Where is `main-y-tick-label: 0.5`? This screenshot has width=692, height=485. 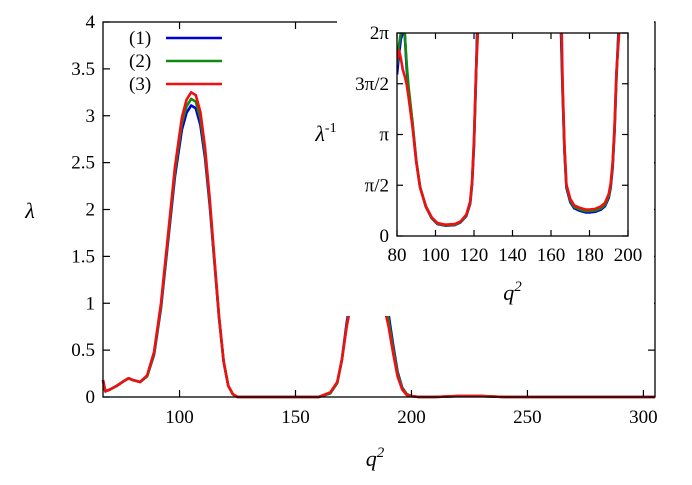
main-y-tick-label: 0.5 is located at coordinates (83, 350).